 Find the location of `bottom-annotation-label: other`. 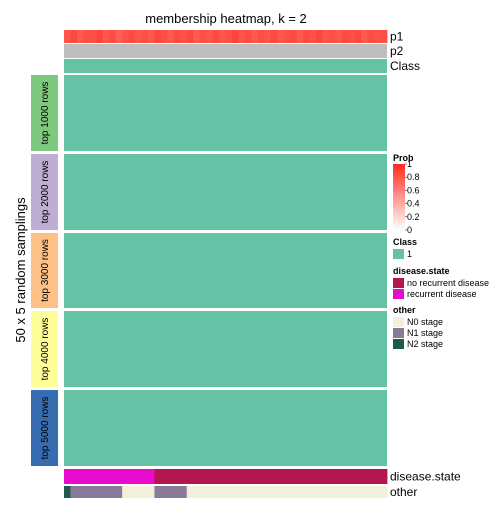

bottom-annotation-label: other is located at coordinates (403, 492).